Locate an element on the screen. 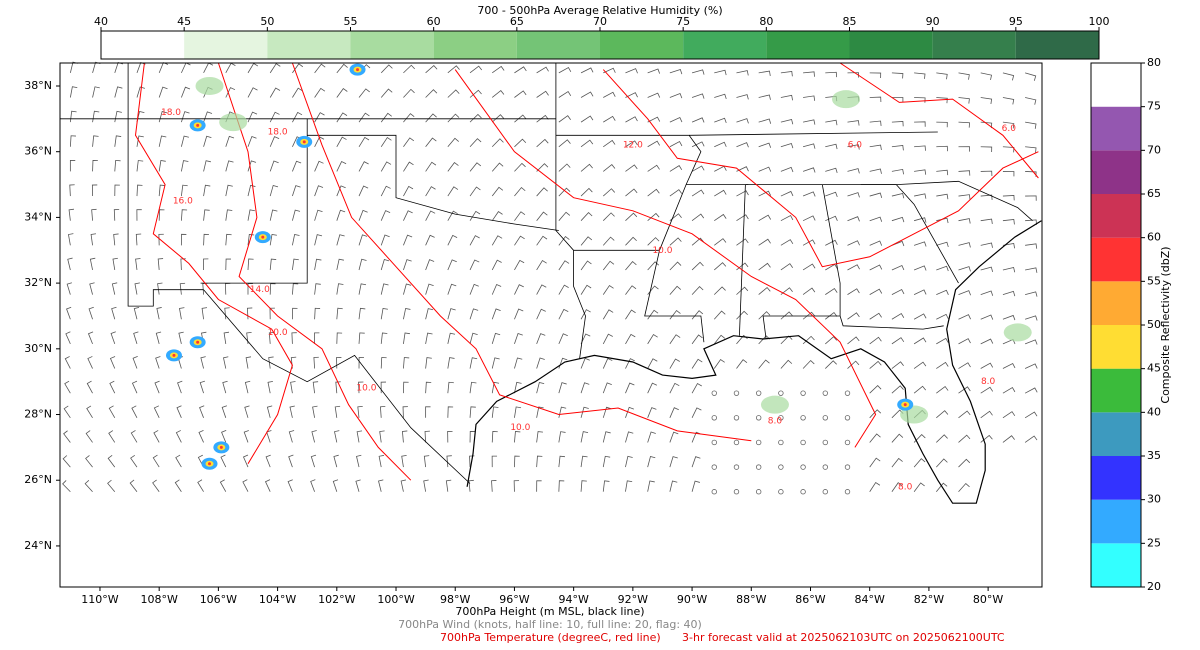 This screenshot has width=1200, height=650. humidity-patch is located at coordinates (209, 85).